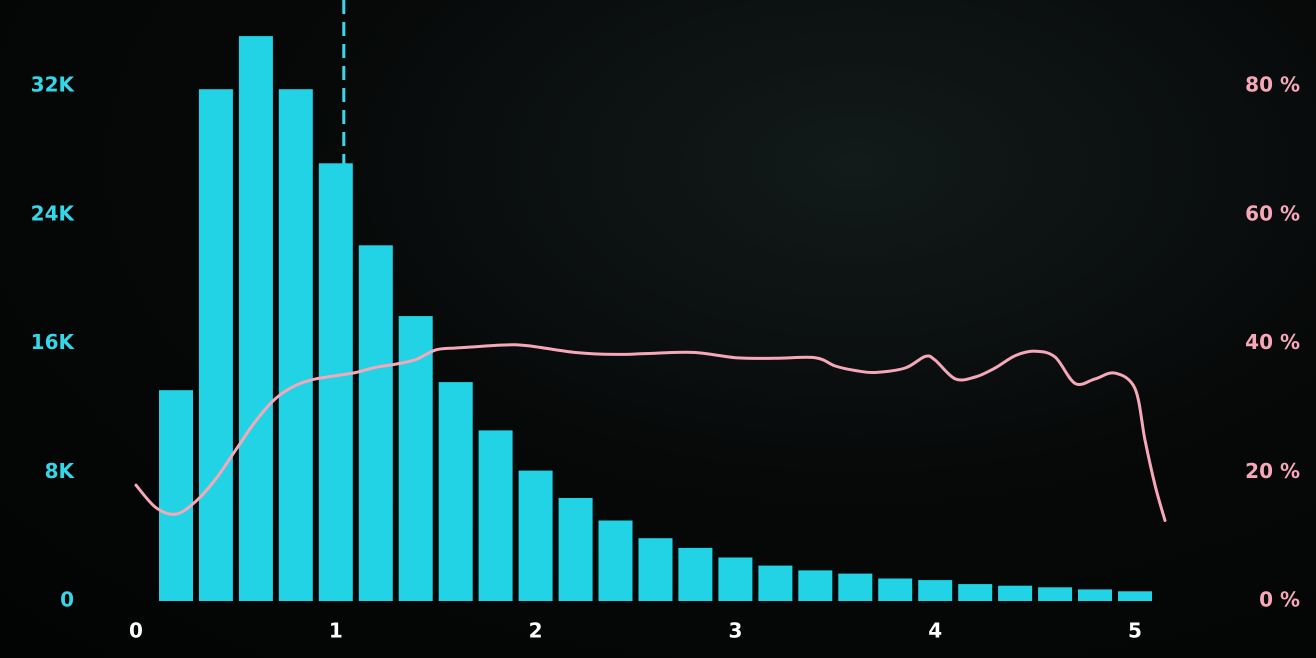 The image size is (1316, 658). Describe the element at coordinates (1272, 85) in the screenshot. I see `y2-tick-label-4: 80 %` at that location.